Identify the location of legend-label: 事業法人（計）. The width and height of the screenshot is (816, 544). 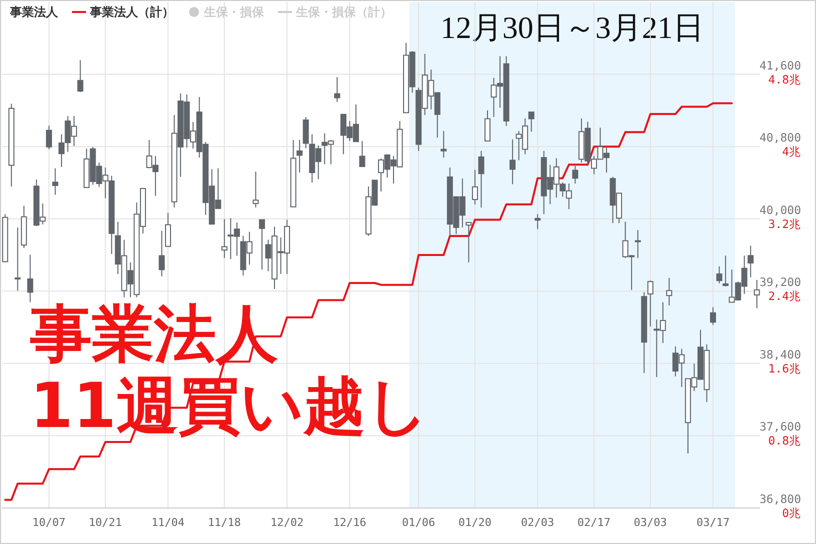
(131, 12).